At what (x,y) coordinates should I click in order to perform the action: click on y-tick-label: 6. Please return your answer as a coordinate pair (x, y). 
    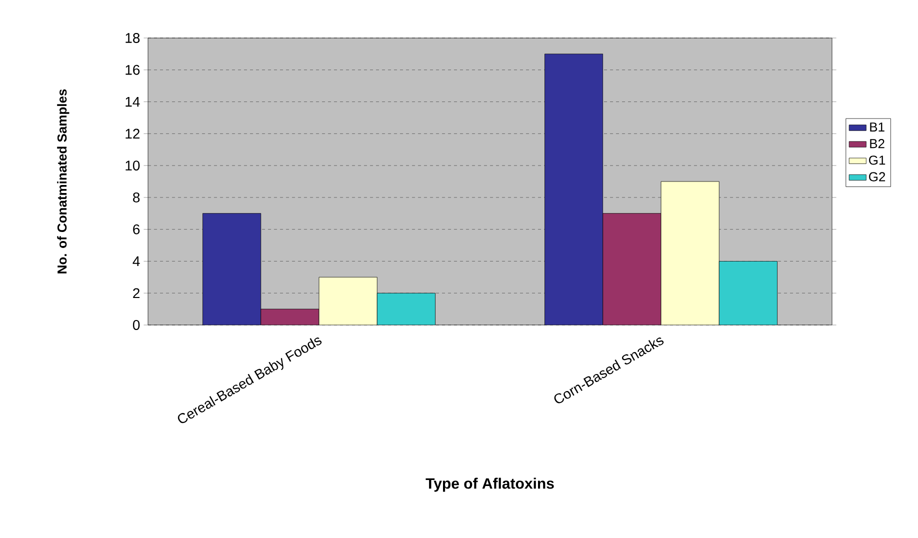
    Looking at the image, I should click on (136, 229).